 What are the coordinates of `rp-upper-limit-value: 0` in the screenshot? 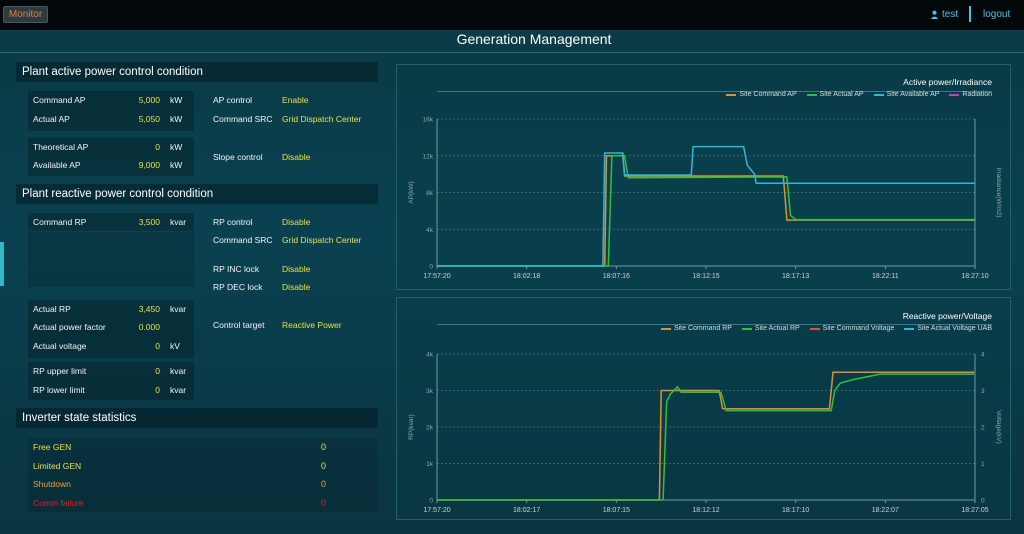 It's located at (157, 371).